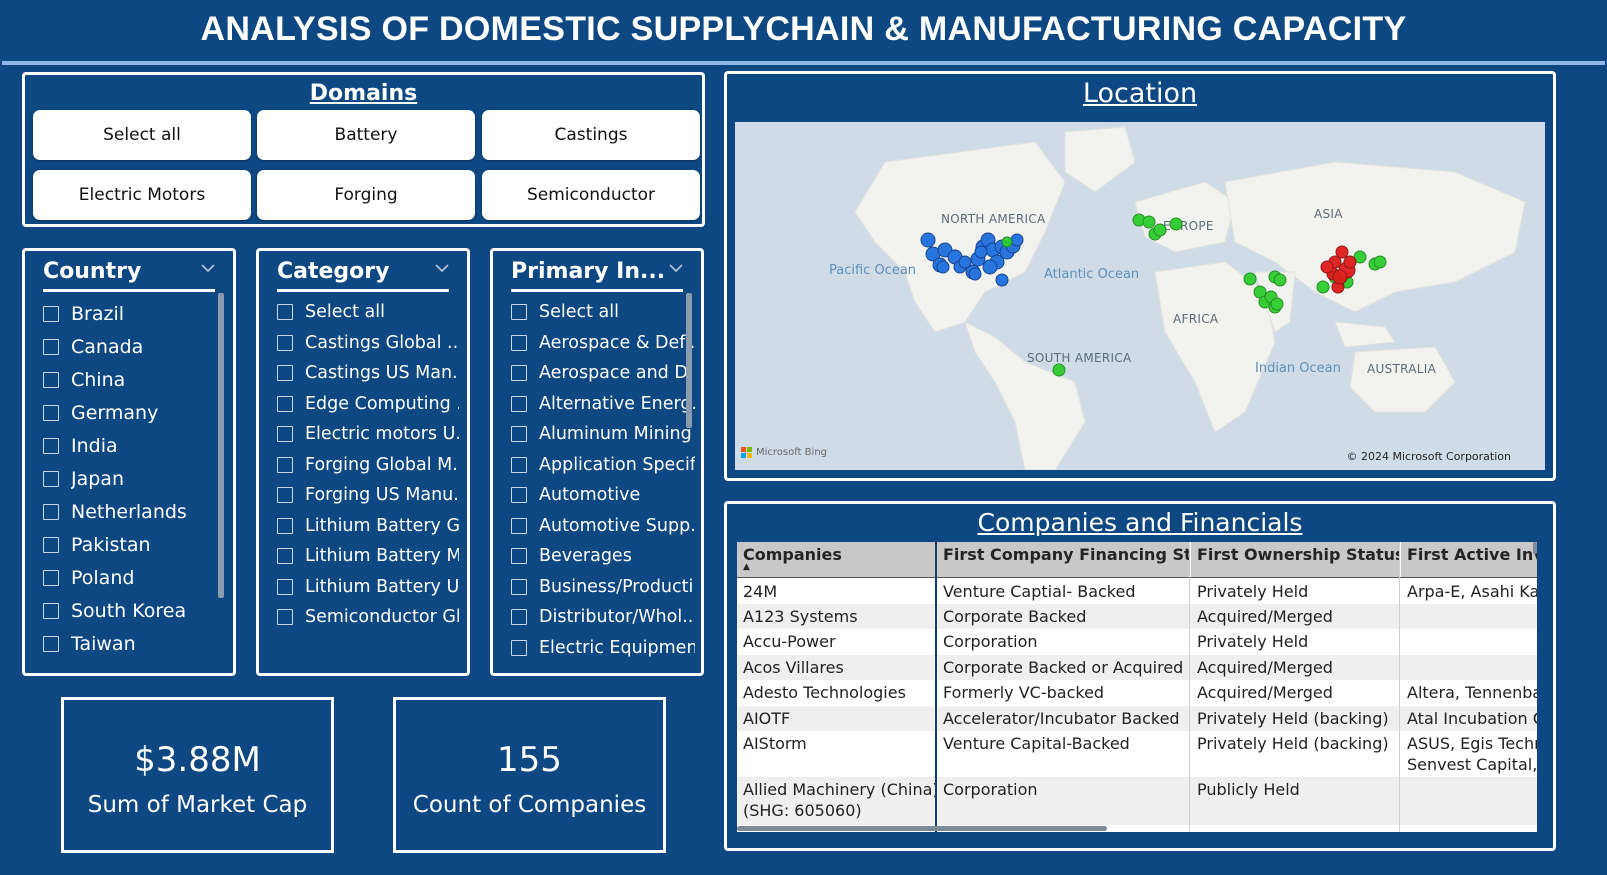 The width and height of the screenshot is (1607, 875). Describe the element at coordinates (591, 195) in the screenshot. I see `domain-button-semiconductor: Semiconductor` at that location.